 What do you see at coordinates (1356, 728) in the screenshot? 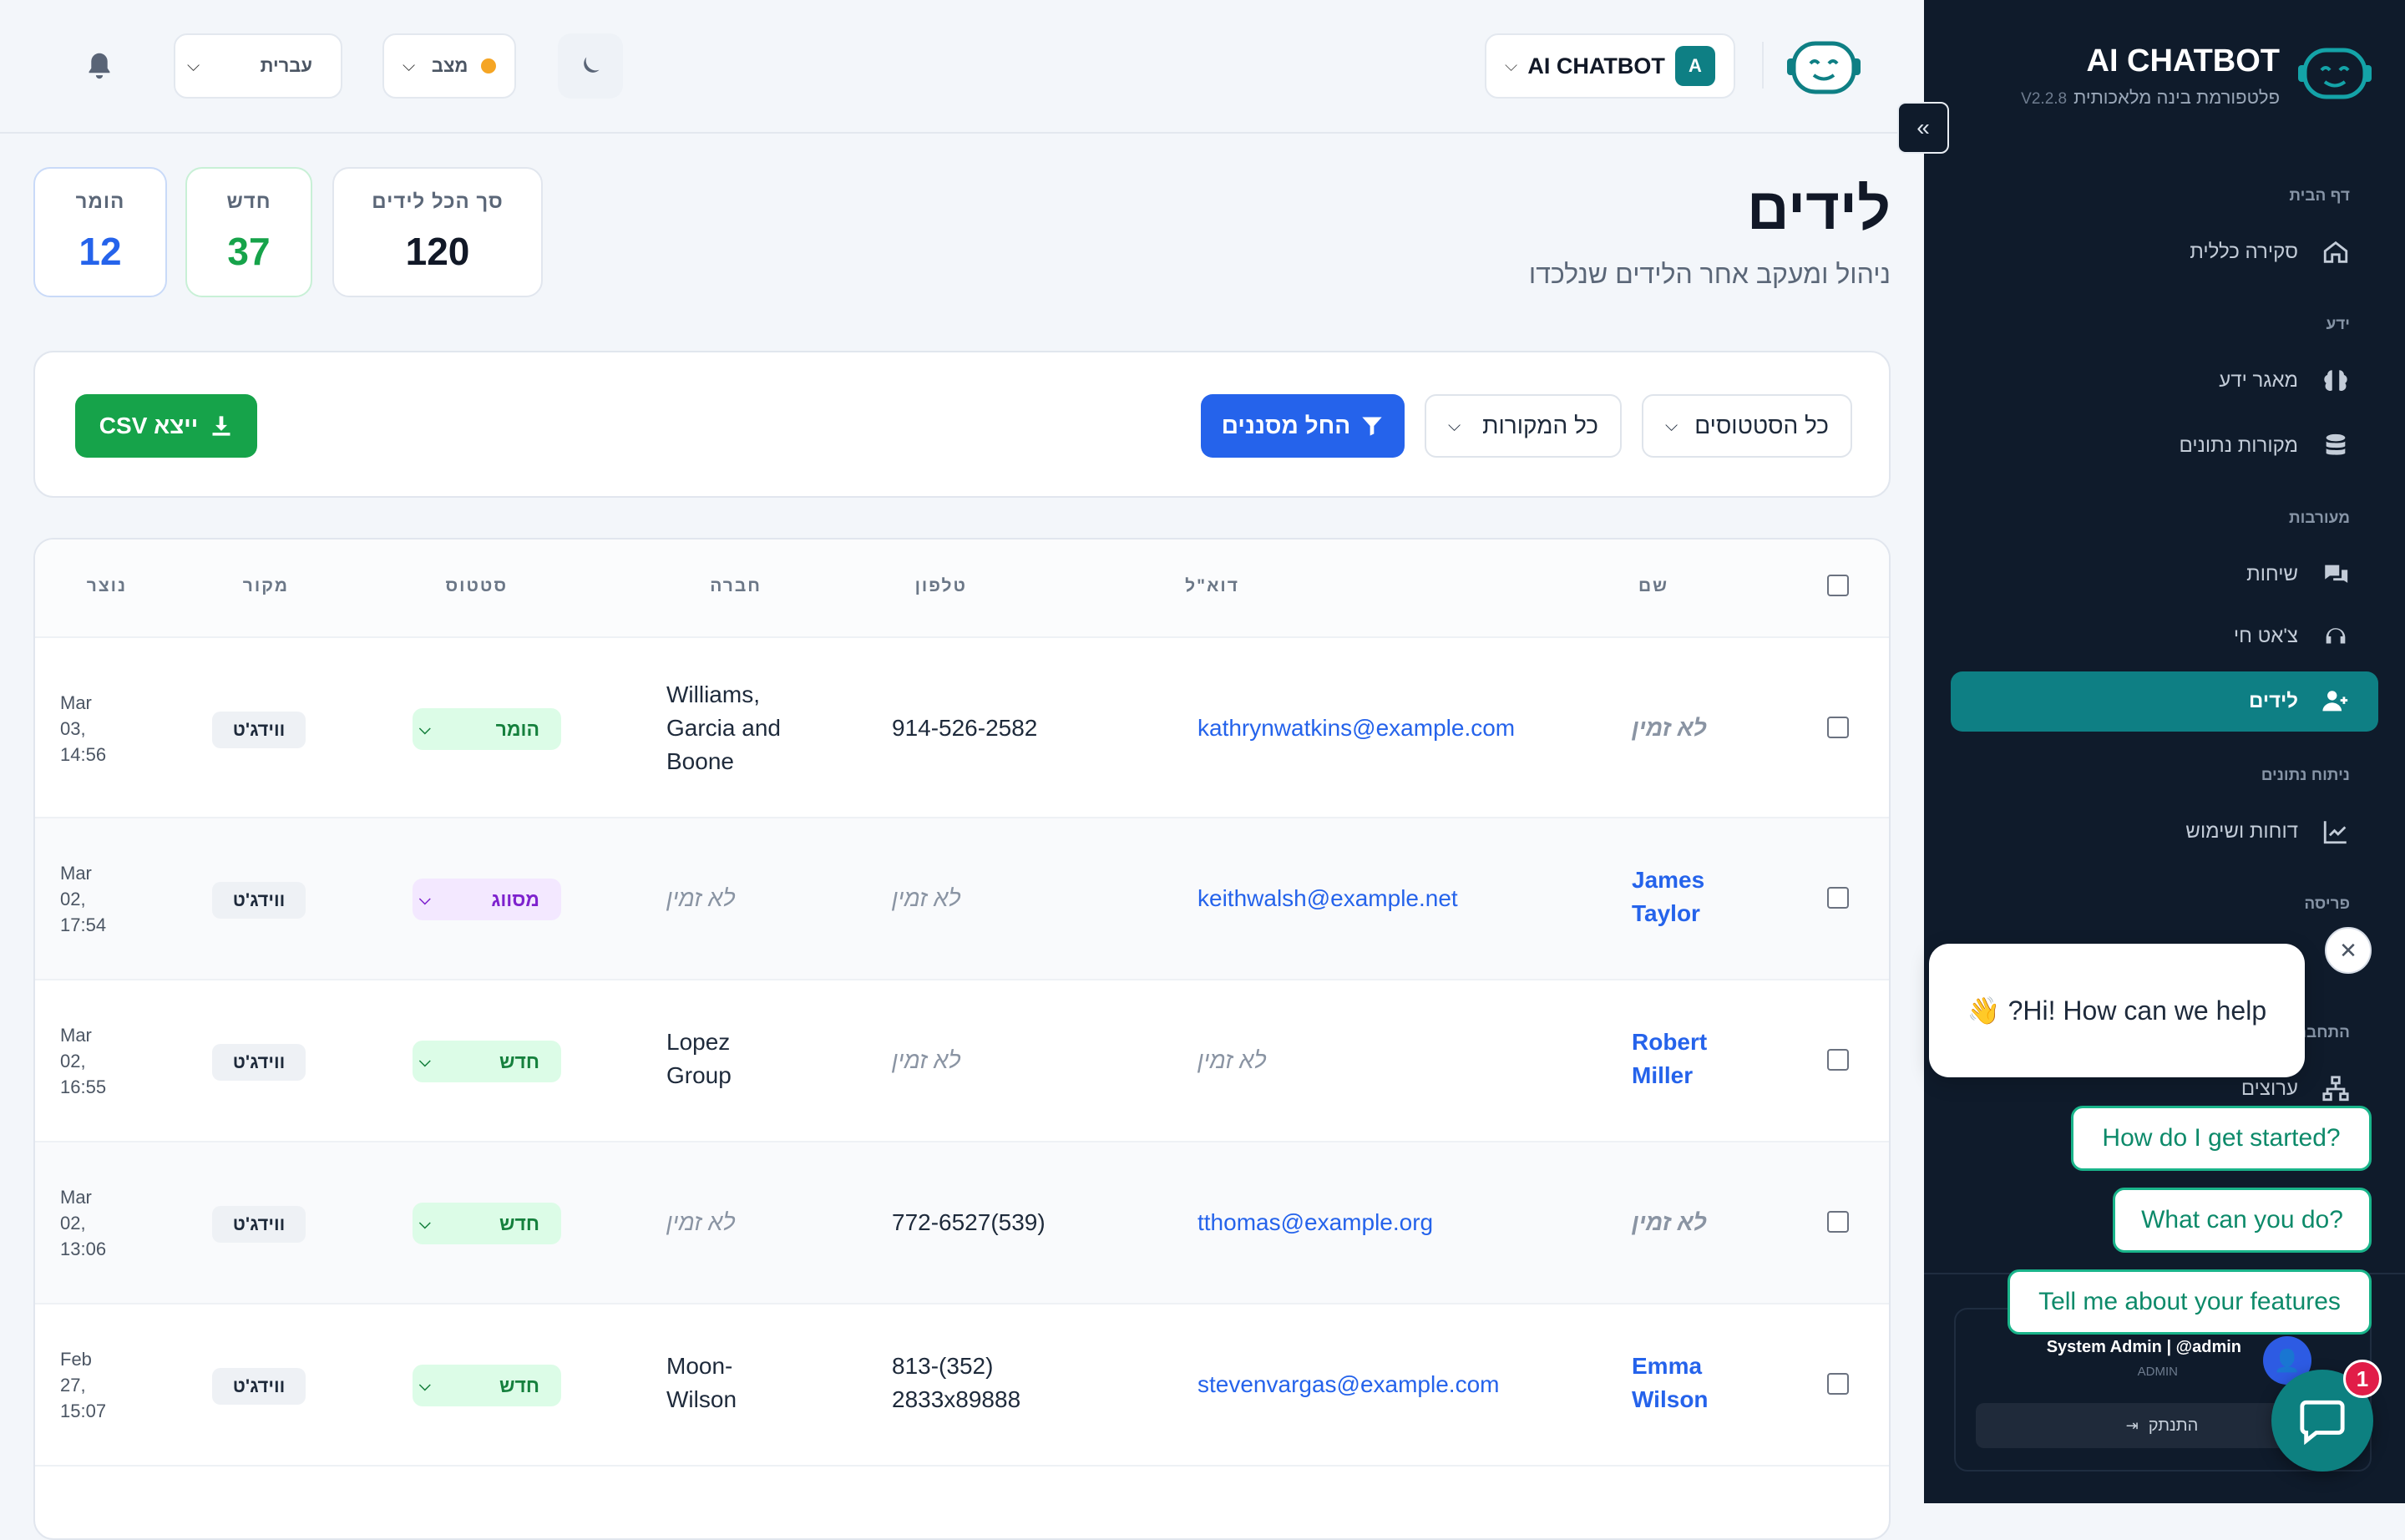
I see `lead-email: kathrynwatkins@example.com` at bounding box center [1356, 728].